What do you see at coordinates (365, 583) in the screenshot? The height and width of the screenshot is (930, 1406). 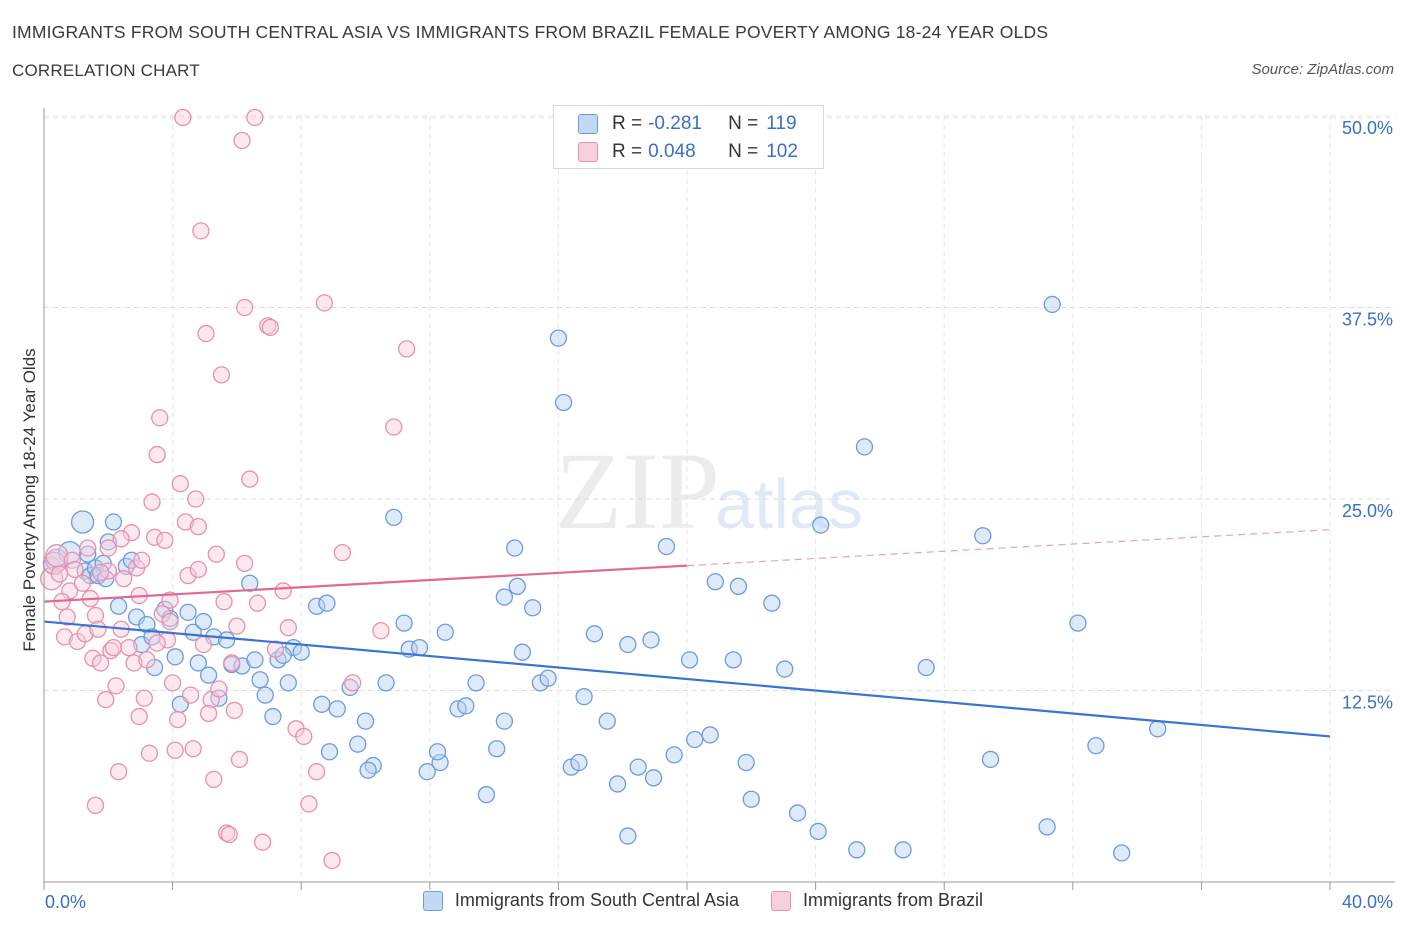 I see `trend-line-brazil` at bounding box center [365, 583].